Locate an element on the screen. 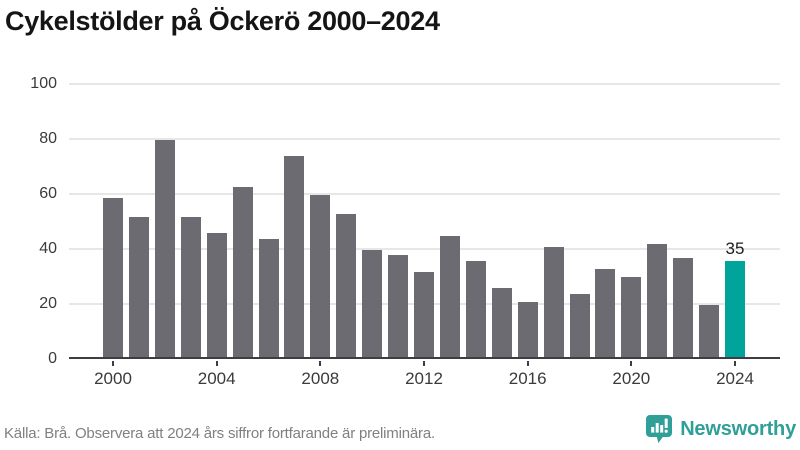  x-tick-label-2004: 2004 is located at coordinates (216, 378).